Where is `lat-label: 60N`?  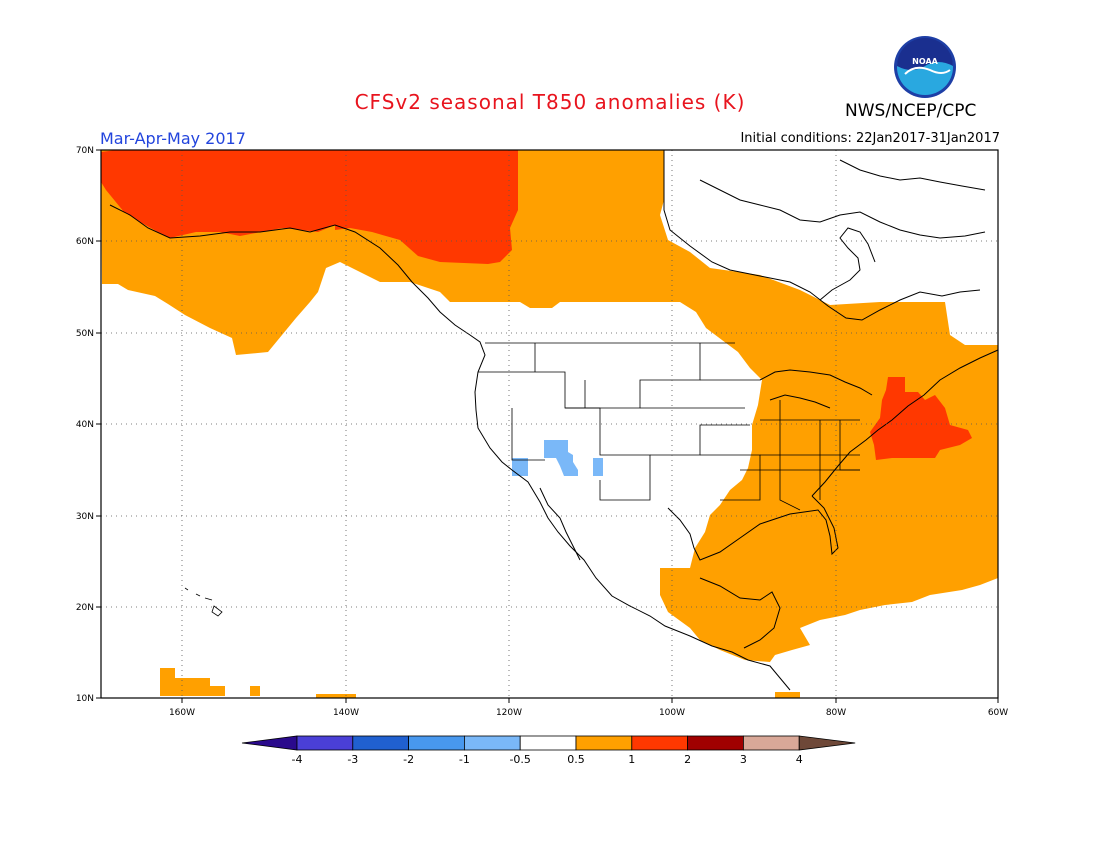
lat-label: 60N is located at coordinates (85, 242).